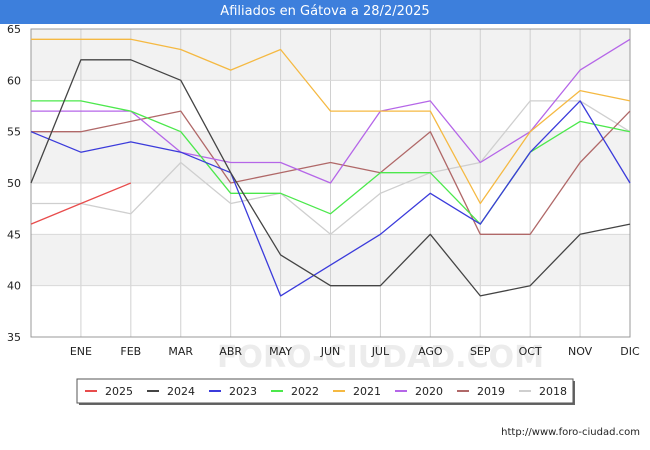 This screenshot has width=650, height=450. What do you see at coordinates (367, 391) in the screenshot?
I see `legend-label-2021: 2021` at bounding box center [367, 391].